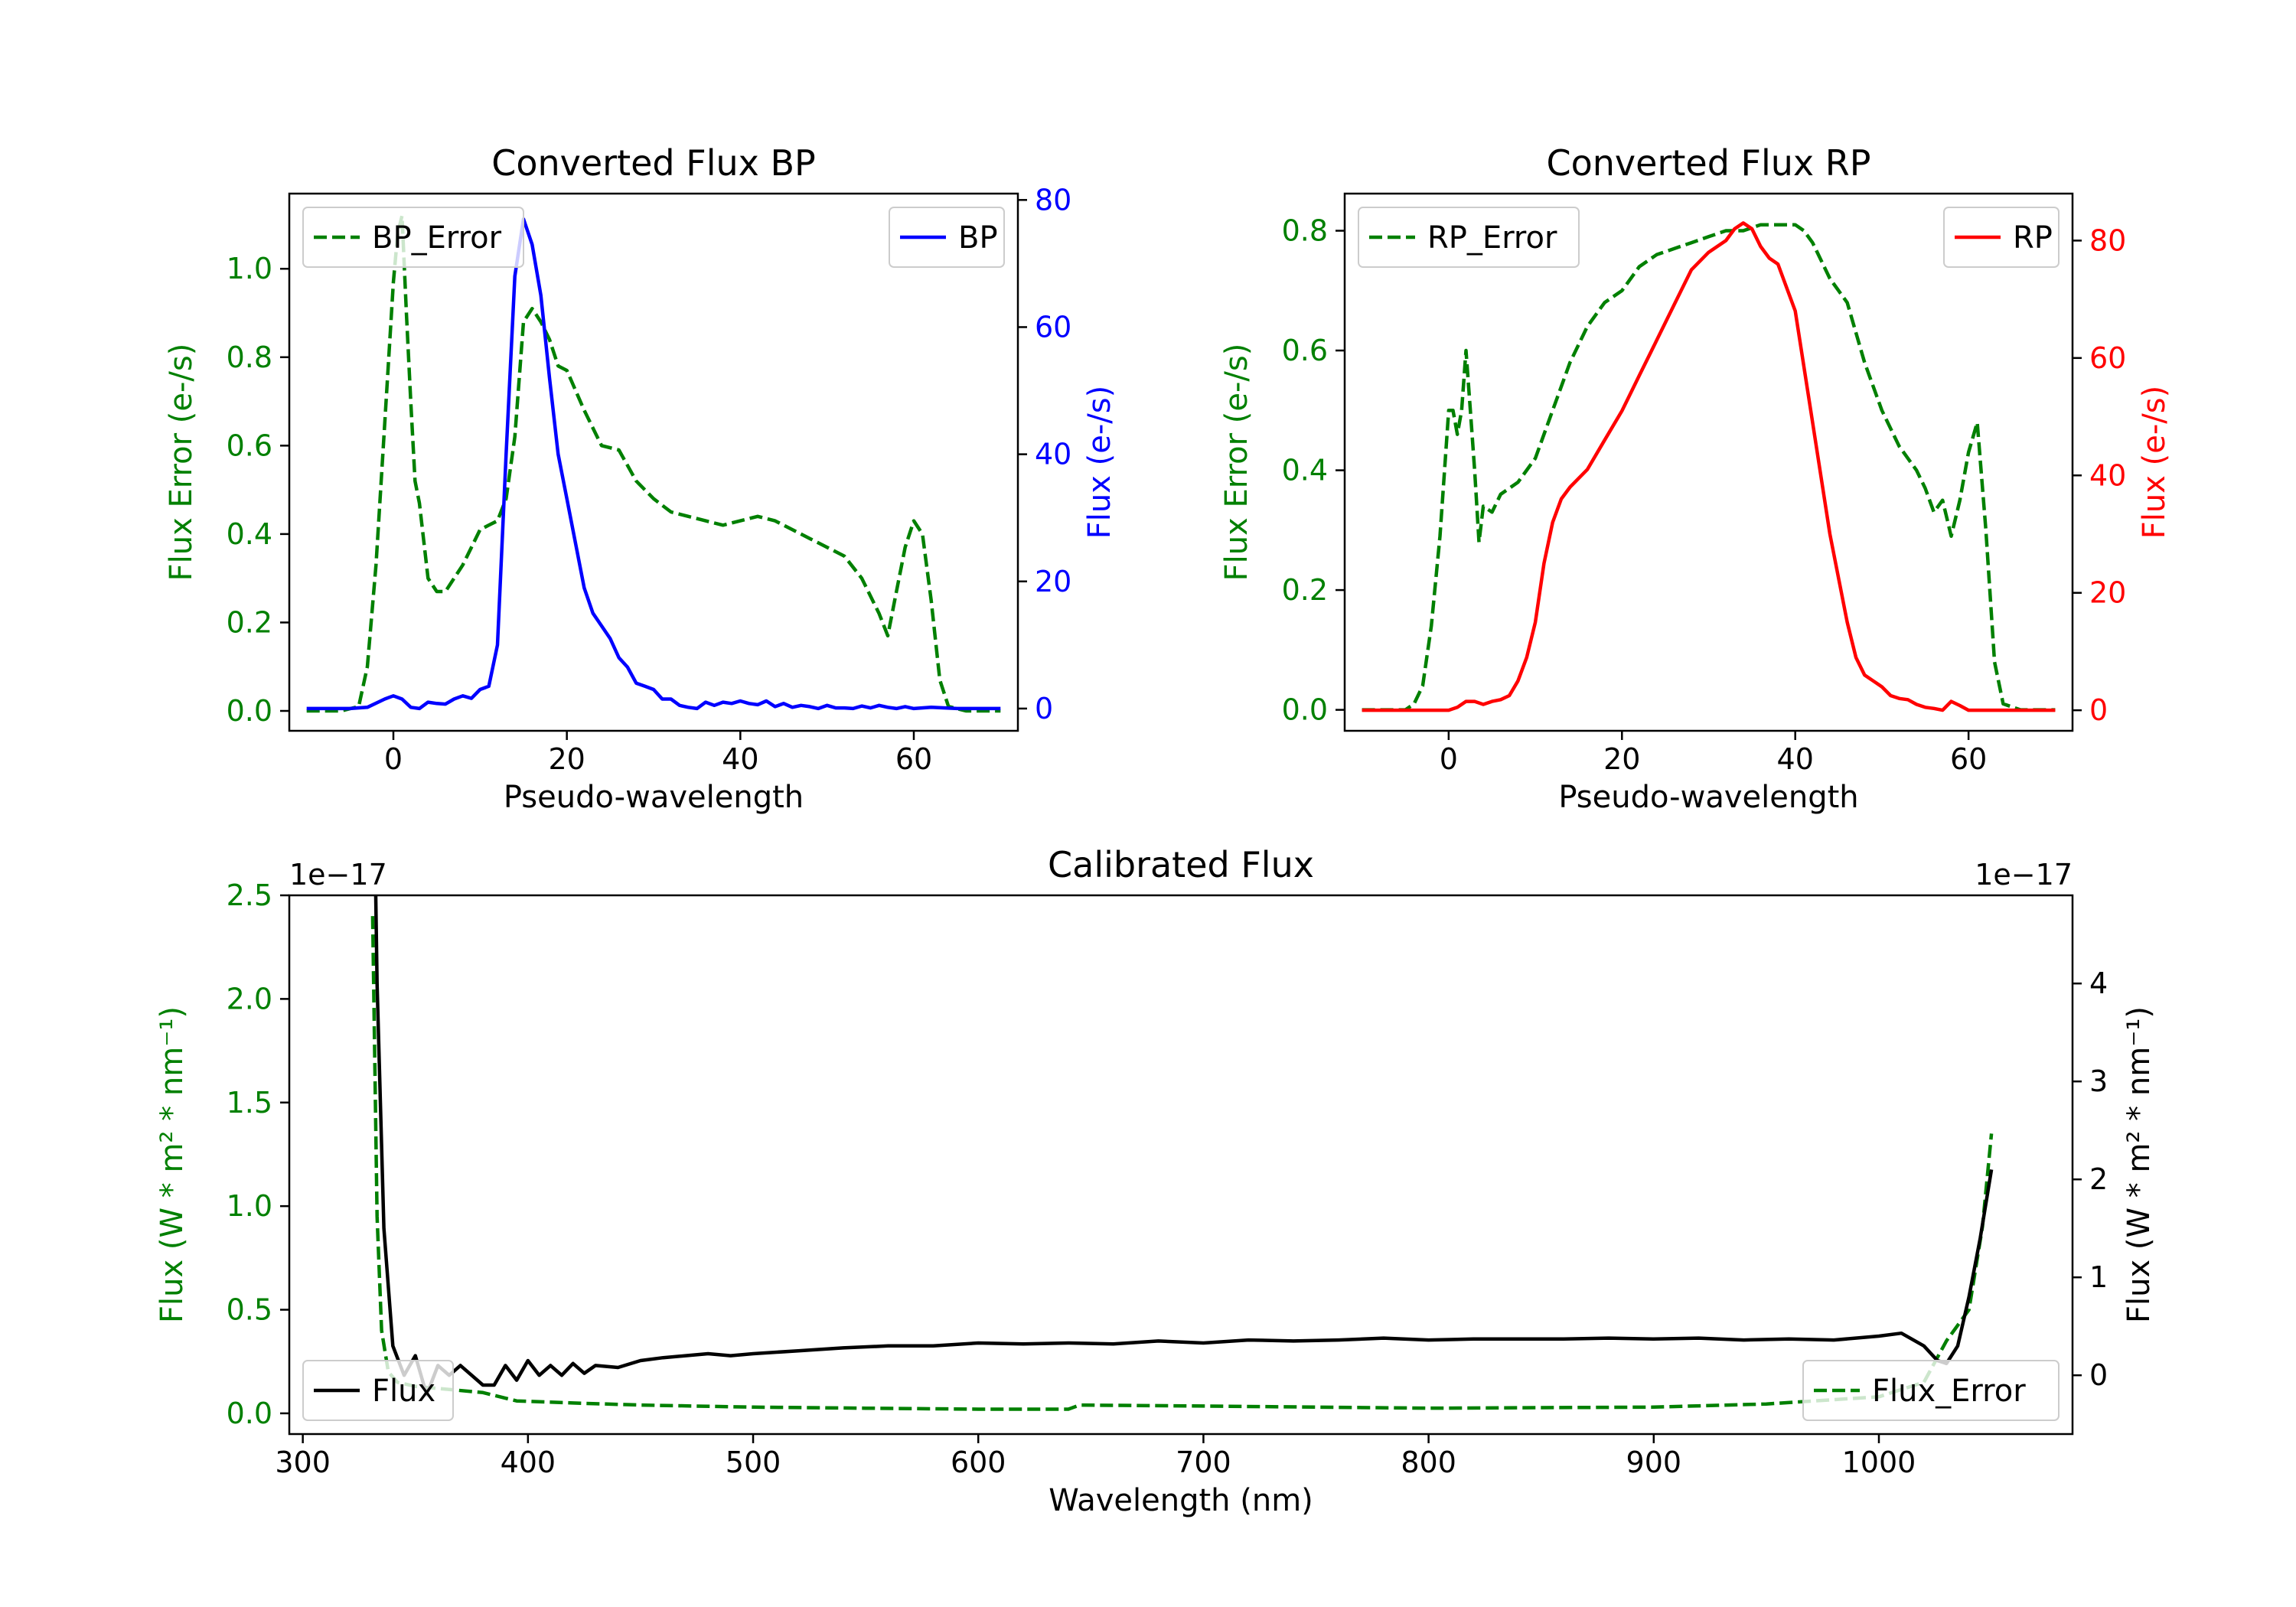 The width and height of the screenshot is (2296, 1607). What do you see at coordinates (1449, 759) in the screenshot?
I see `rp-xtick-label: 0` at bounding box center [1449, 759].